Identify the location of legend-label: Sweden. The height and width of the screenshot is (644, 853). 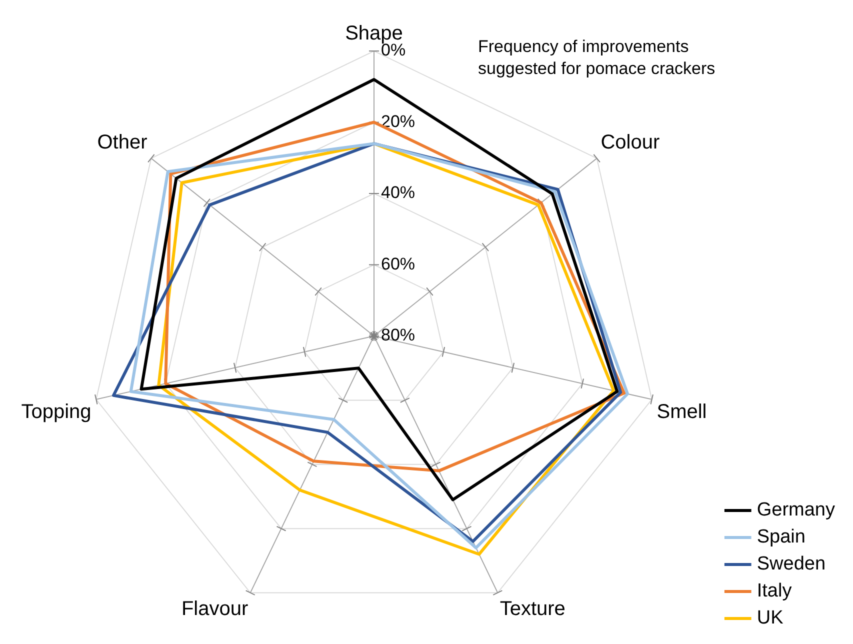
(791, 564).